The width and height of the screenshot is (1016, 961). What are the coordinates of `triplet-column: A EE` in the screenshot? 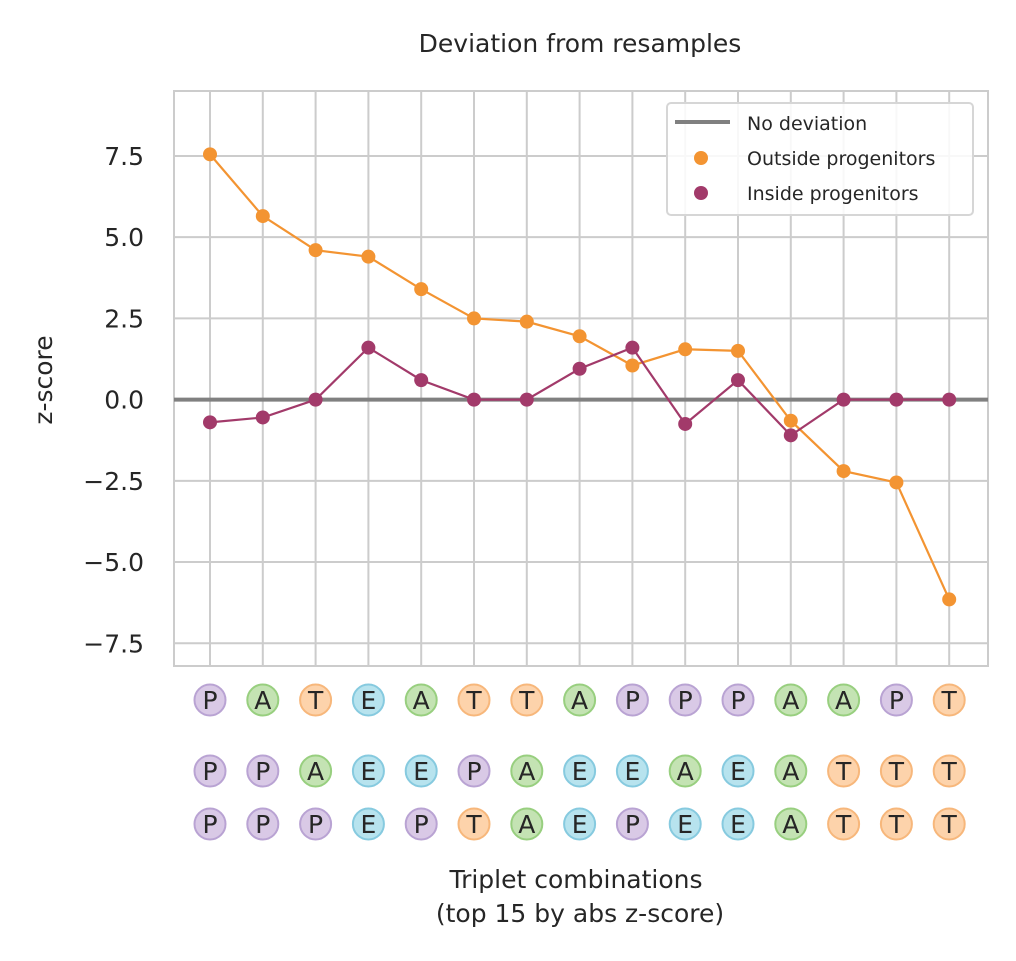 It's located at (580, 762).